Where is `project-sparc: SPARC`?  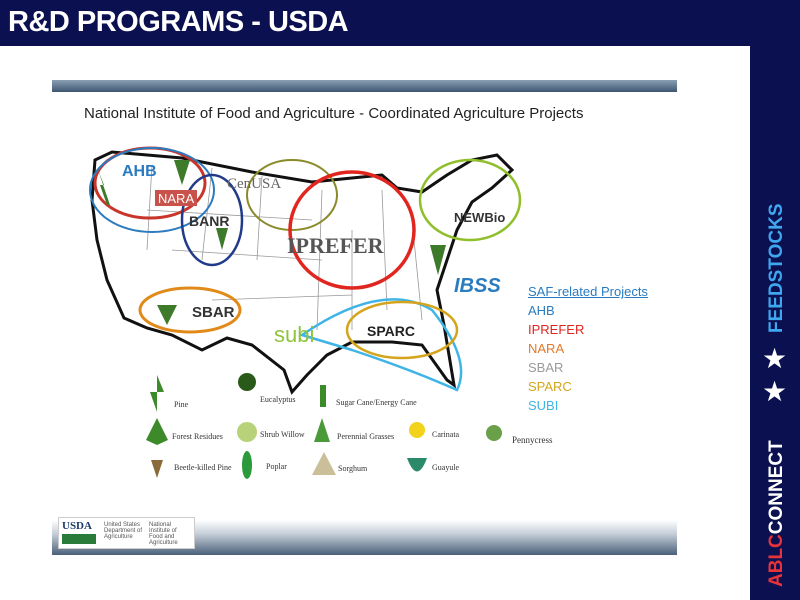 project-sparc: SPARC is located at coordinates (550, 386).